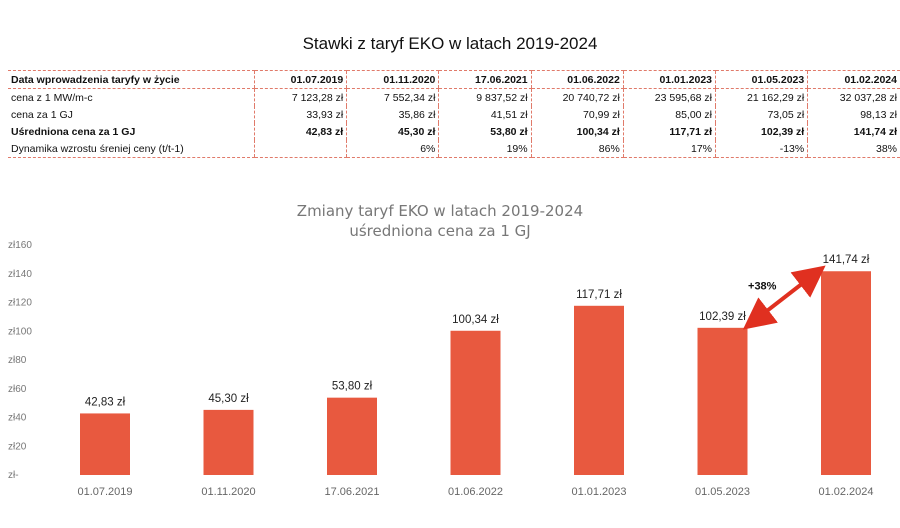  Describe the element at coordinates (577, 79) in the screenshot. I see `header-date: 01.06.2022` at that location.